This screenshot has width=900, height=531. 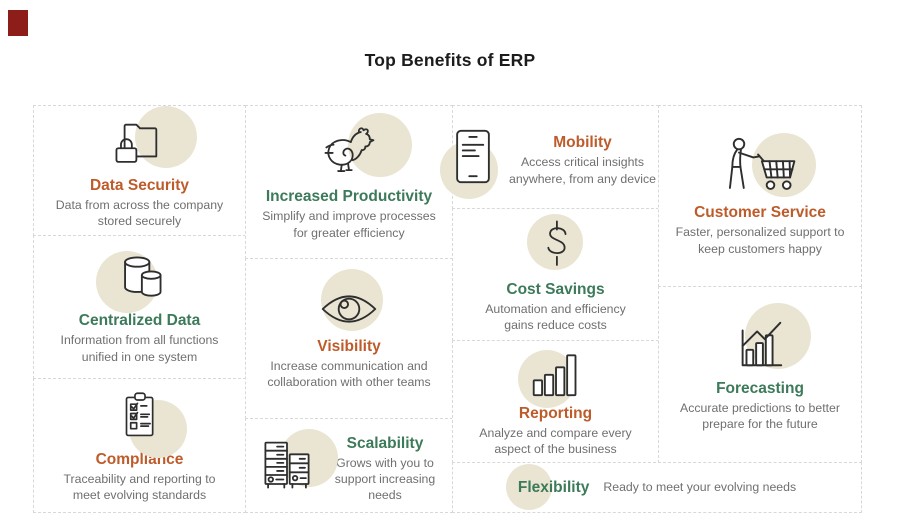 I want to click on card-title: Forecasting, so click(x=760, y=388).